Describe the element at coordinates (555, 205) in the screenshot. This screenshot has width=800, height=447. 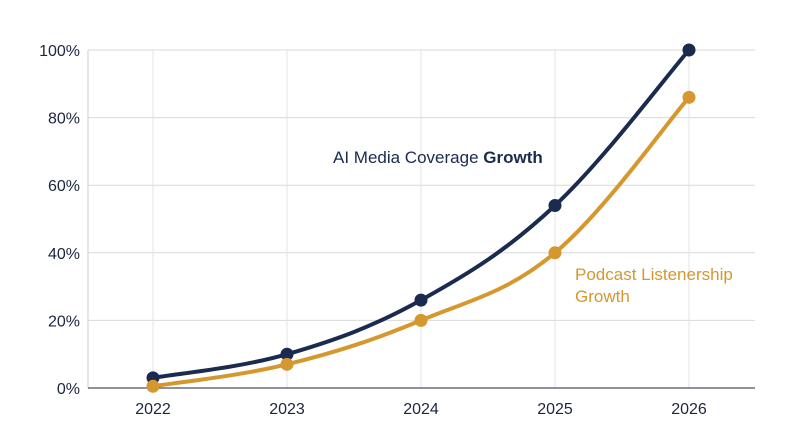
I see `data-point-ai-media-coverage-growth-2025` at that location.